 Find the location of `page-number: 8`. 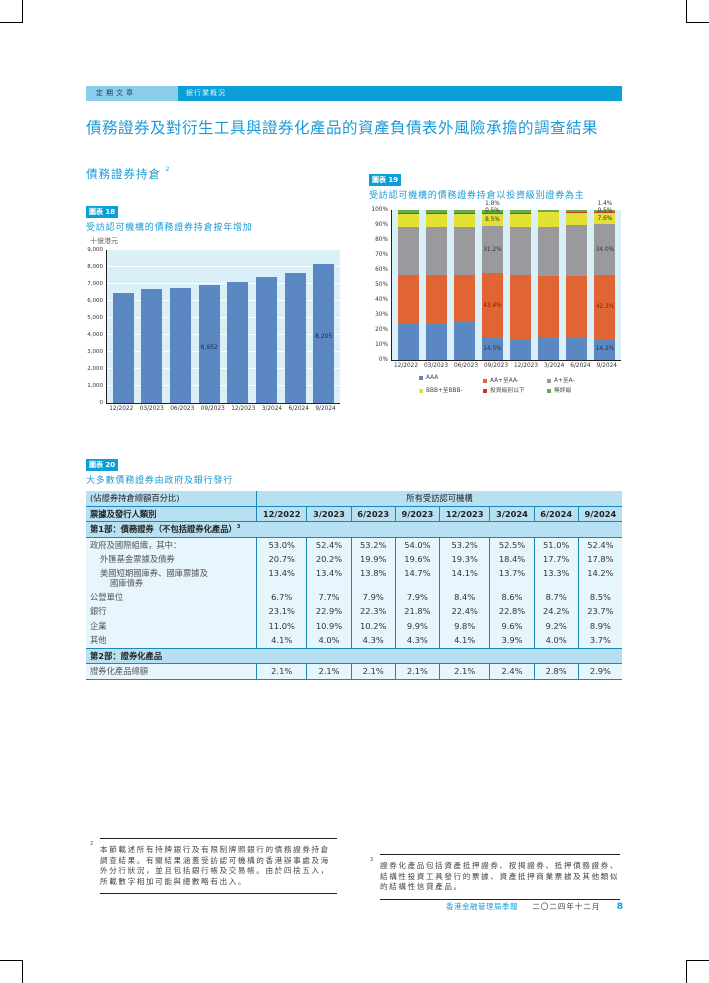

page-number: 8 is located at coordinates (619, 907).